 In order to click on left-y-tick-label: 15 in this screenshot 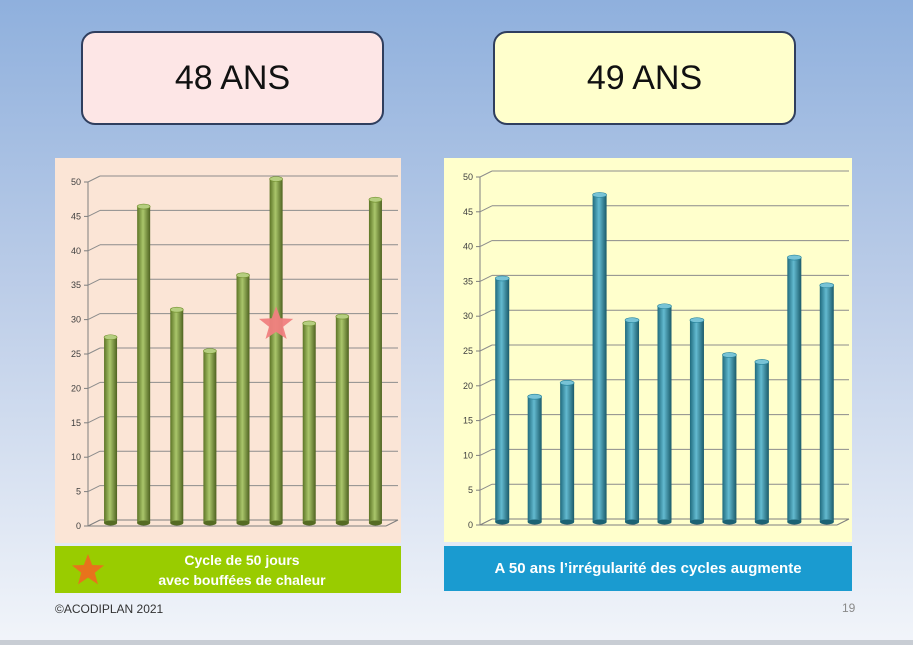, I will do `click(76, 423)`.